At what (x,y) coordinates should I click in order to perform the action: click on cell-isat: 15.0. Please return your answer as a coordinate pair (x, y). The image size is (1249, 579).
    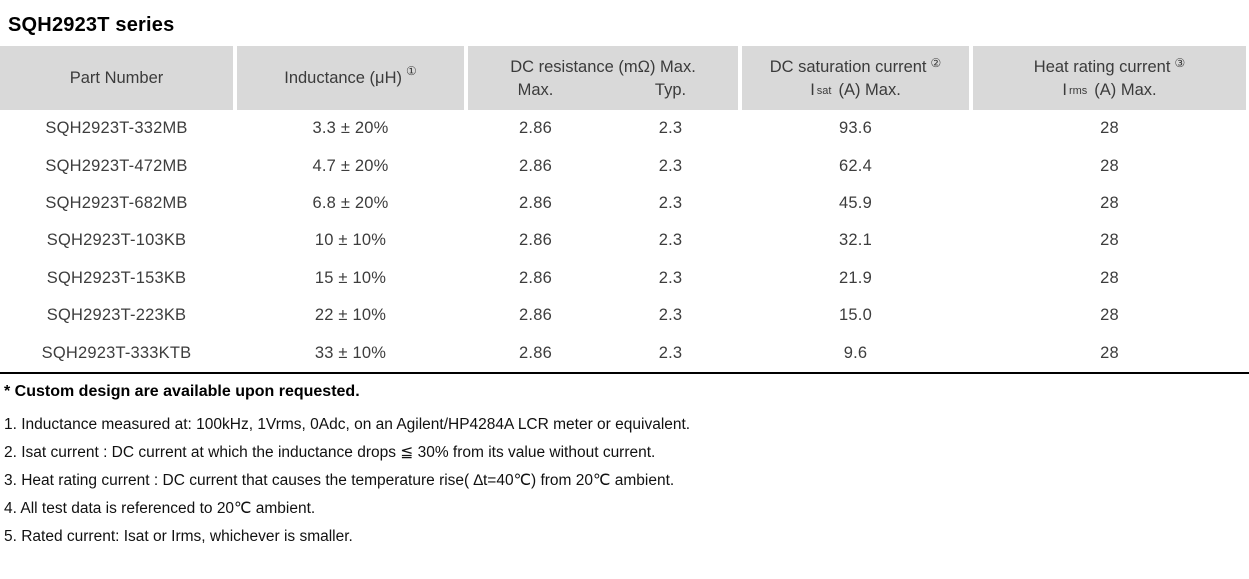
    Looking at the image, I should click on (855, 315).